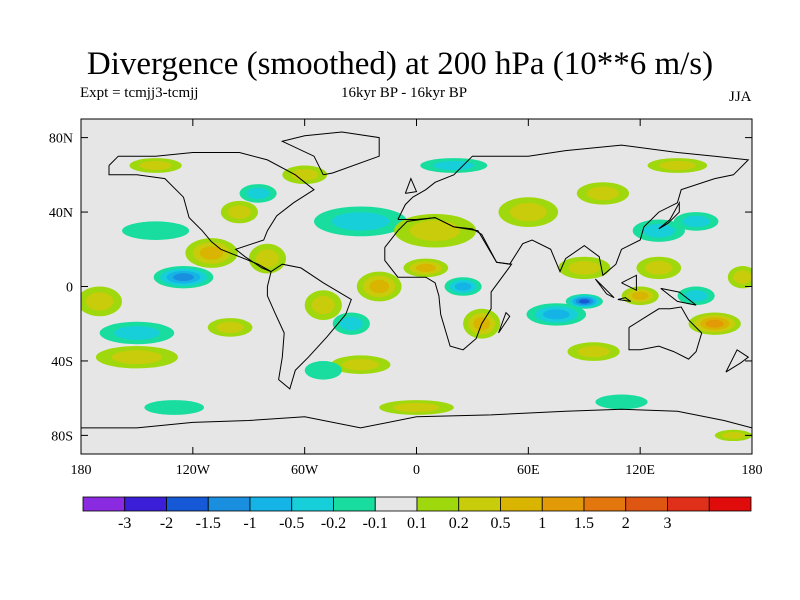  I want to click on y-tick-label: 40N, so click(61, 213).